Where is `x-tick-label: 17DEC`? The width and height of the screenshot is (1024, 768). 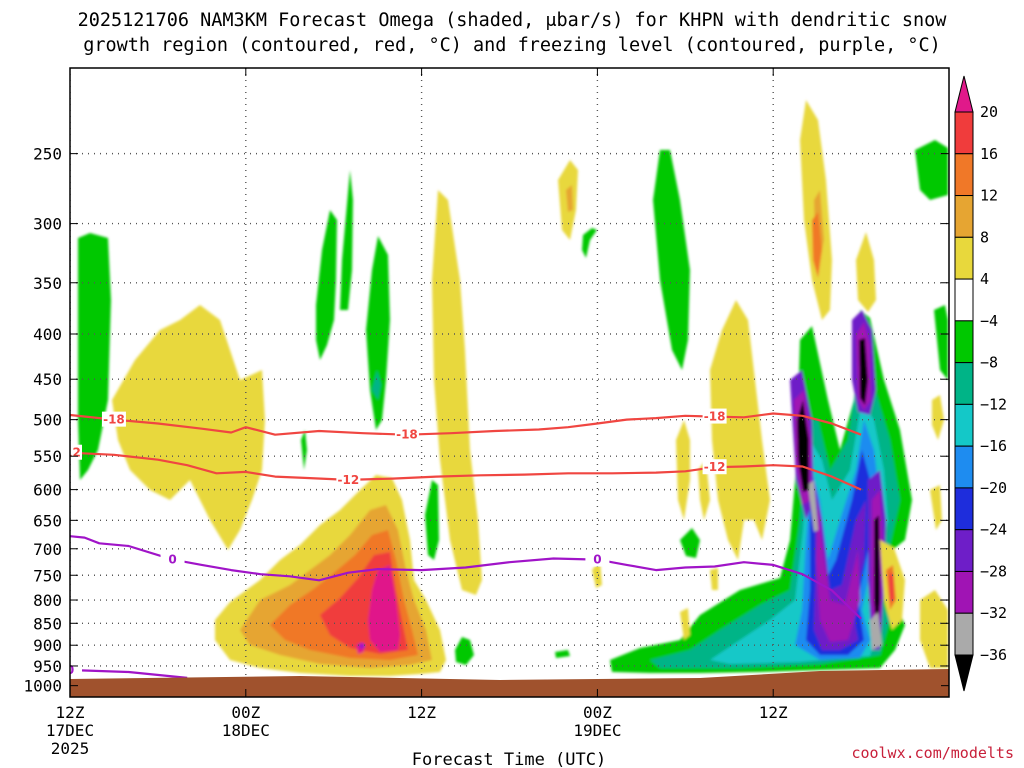 x-tick-label: 17DEC is located at coordinates (70, 730).